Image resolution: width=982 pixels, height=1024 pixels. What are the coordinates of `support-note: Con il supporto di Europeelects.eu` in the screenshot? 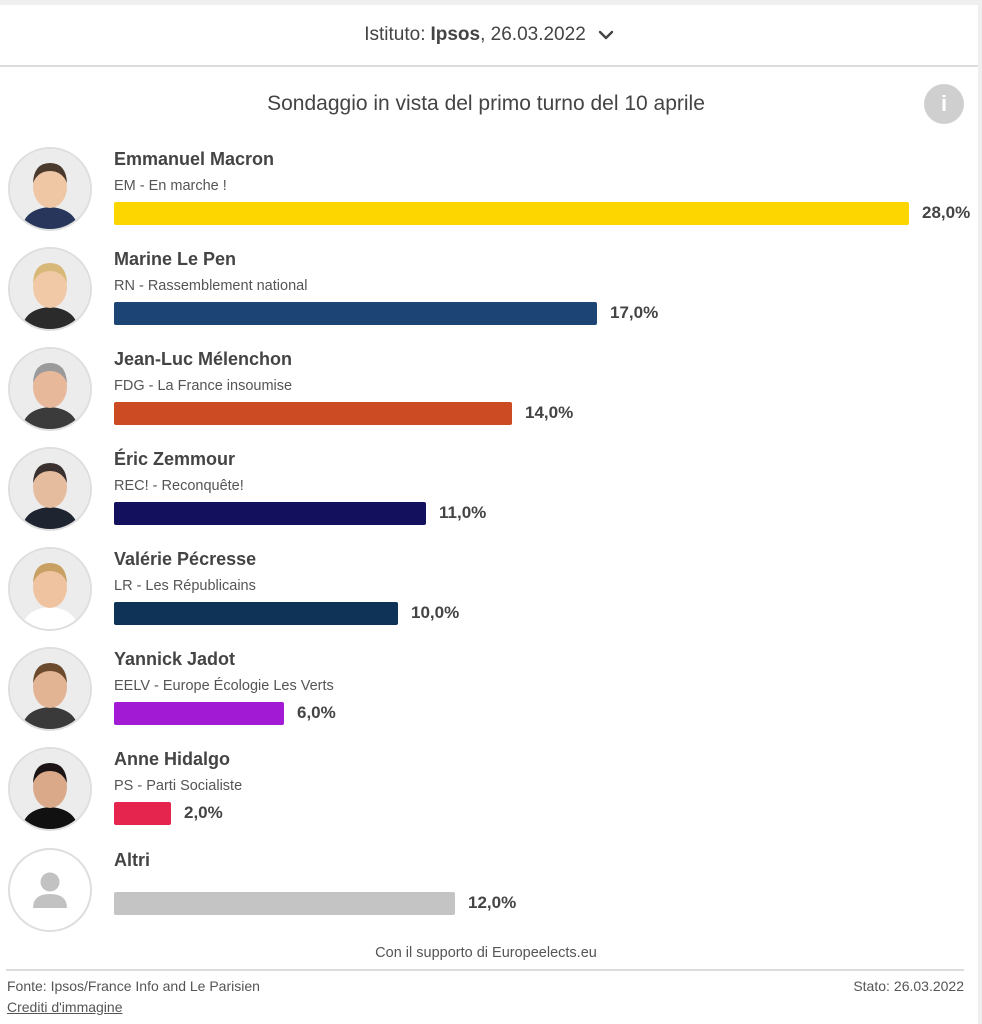 It's located at (486, 953).